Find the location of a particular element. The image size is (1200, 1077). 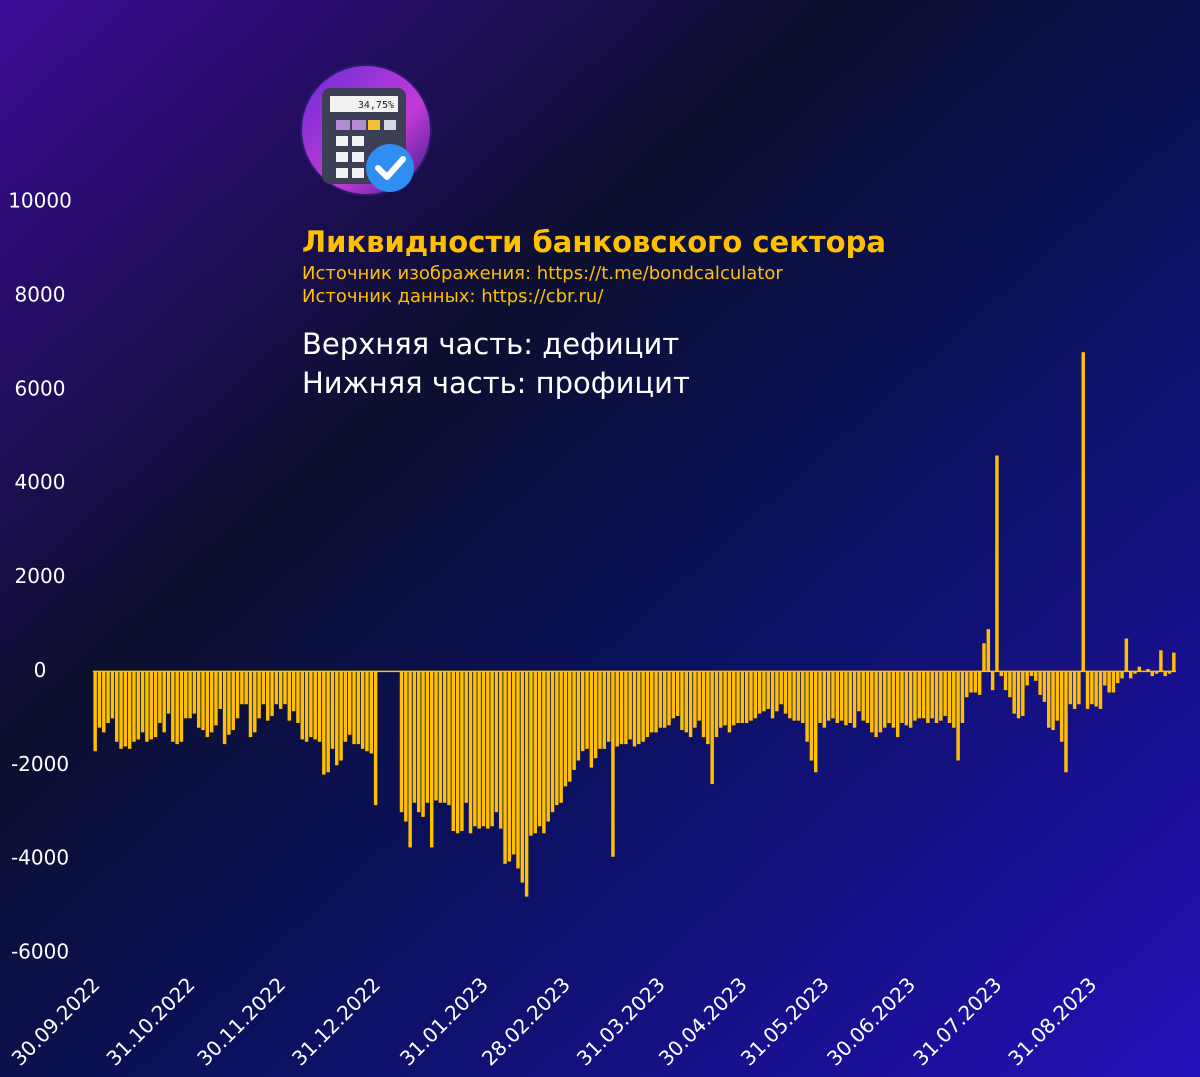

y-tick-label: 8000 is located at coordinates (40, 294).